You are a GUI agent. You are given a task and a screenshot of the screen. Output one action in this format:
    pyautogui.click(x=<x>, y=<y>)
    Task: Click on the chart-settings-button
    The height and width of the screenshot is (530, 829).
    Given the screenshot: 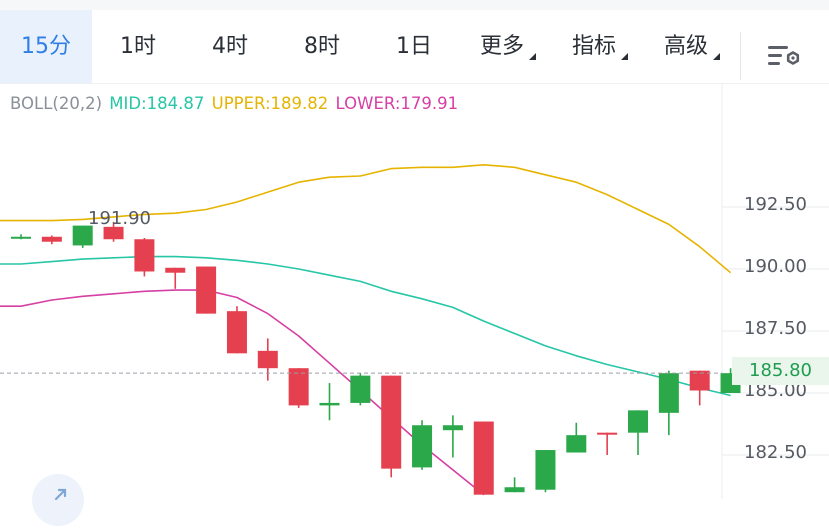 What is the action you would take?
    pyautogui.click(x=785, y=56)
    